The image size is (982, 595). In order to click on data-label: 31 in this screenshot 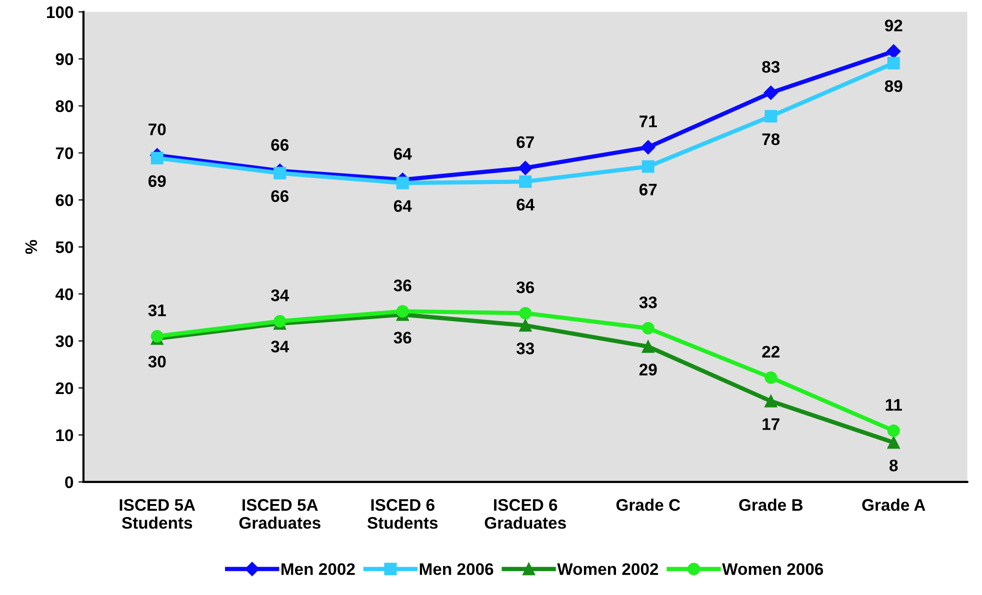, I will do `click(157, 310)`.